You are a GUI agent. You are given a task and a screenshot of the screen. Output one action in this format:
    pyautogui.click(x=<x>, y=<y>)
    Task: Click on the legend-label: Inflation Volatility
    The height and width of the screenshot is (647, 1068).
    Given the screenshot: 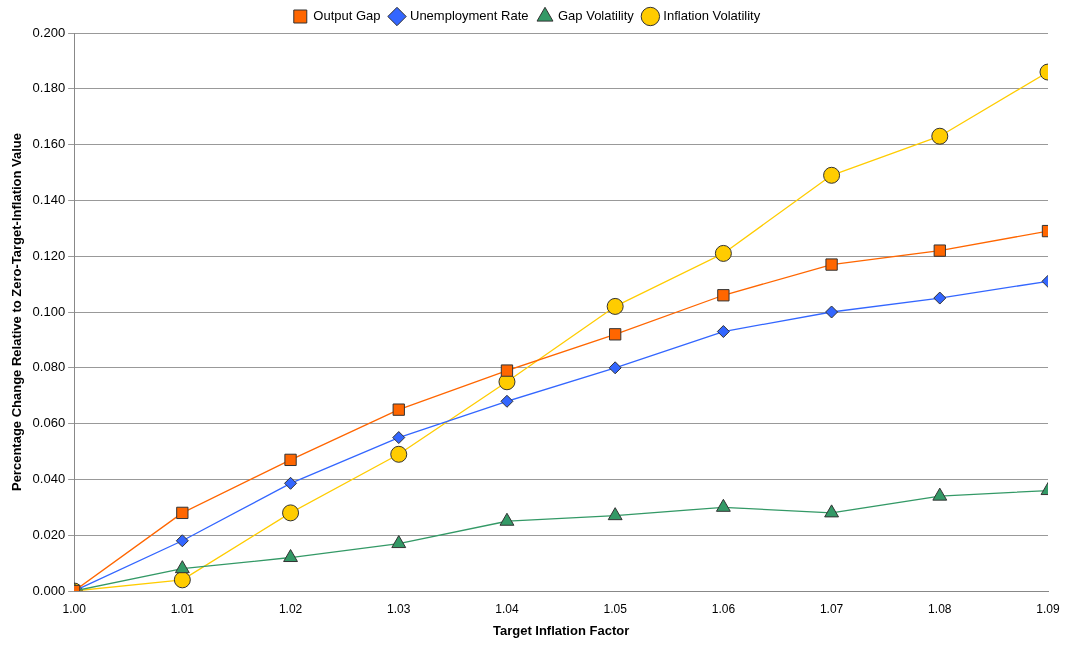 What is the action you would take?
    pyautogui.click(x=712, y=16)
    